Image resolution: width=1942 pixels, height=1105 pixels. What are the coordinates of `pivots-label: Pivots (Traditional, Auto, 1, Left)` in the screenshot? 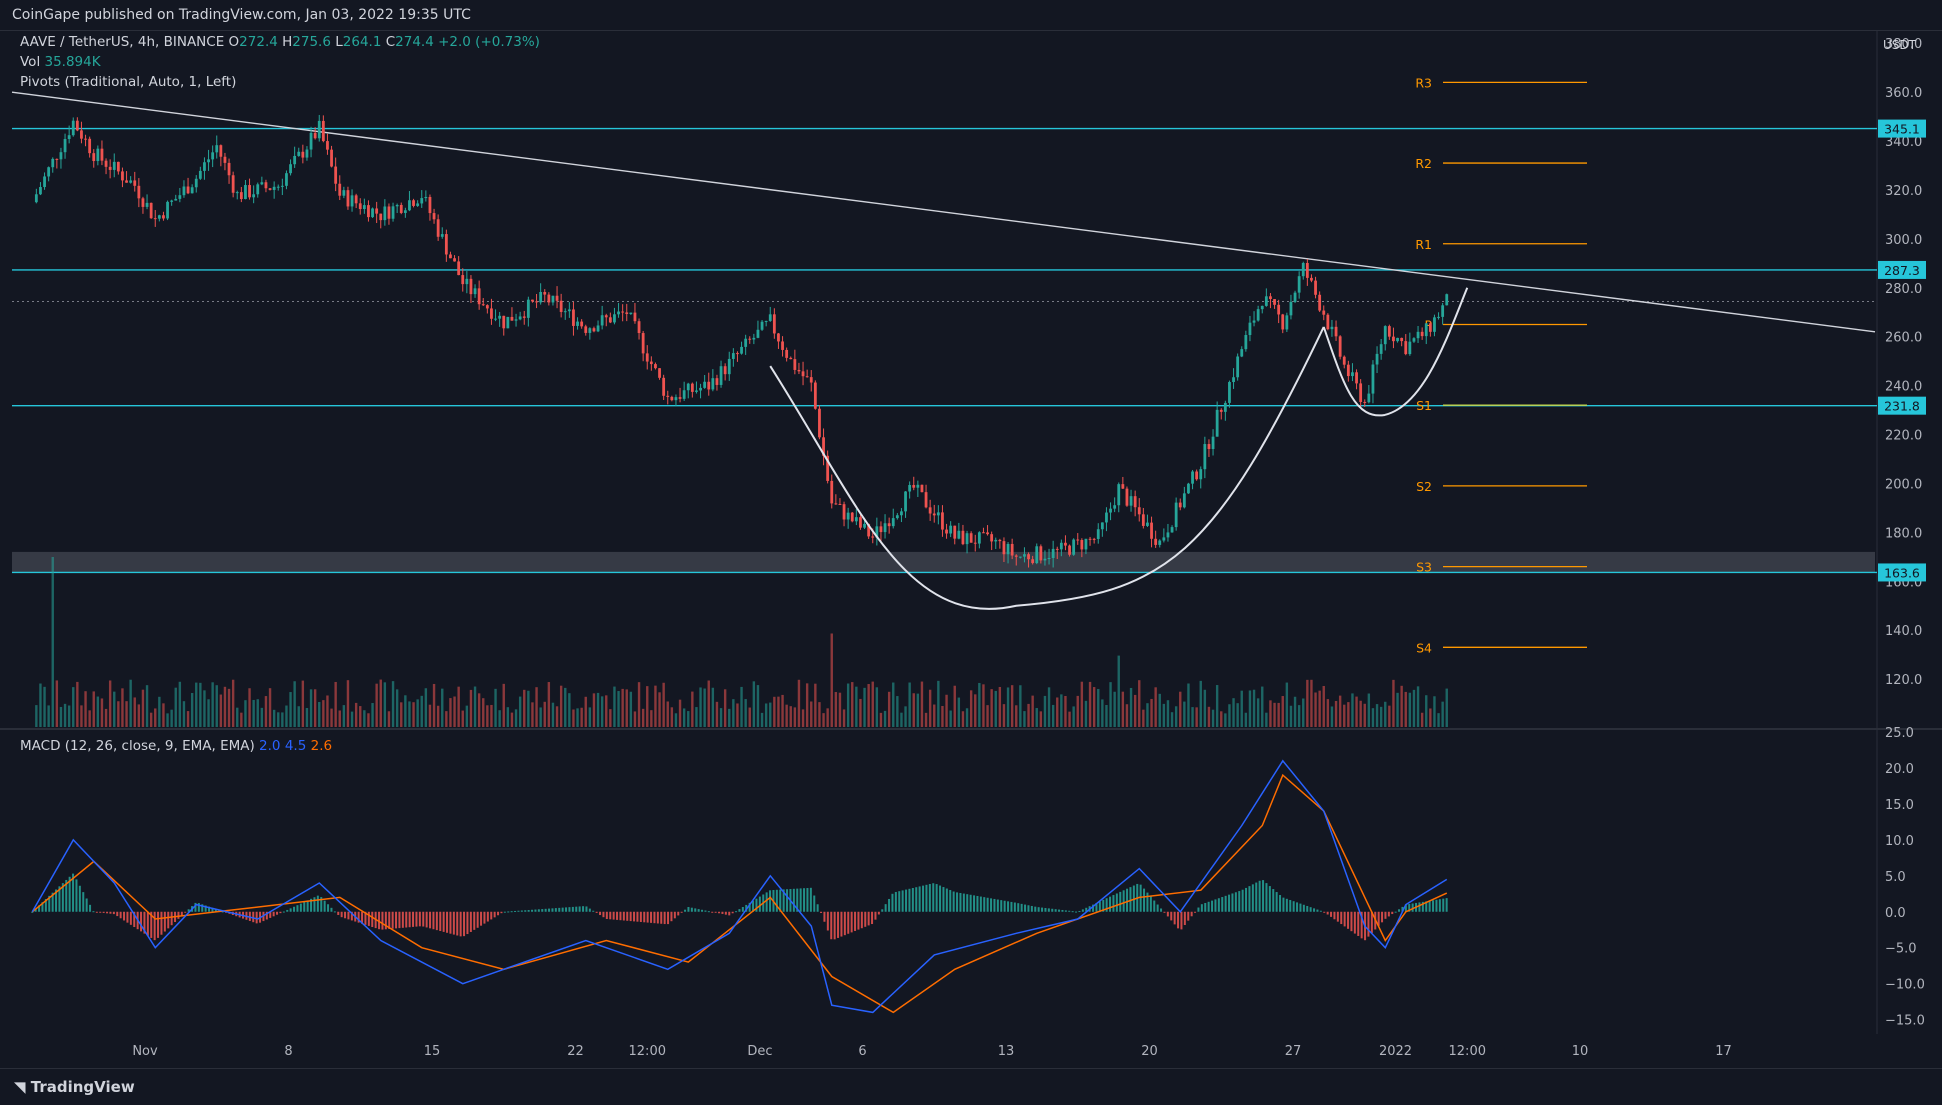 It's located at (128, 82).